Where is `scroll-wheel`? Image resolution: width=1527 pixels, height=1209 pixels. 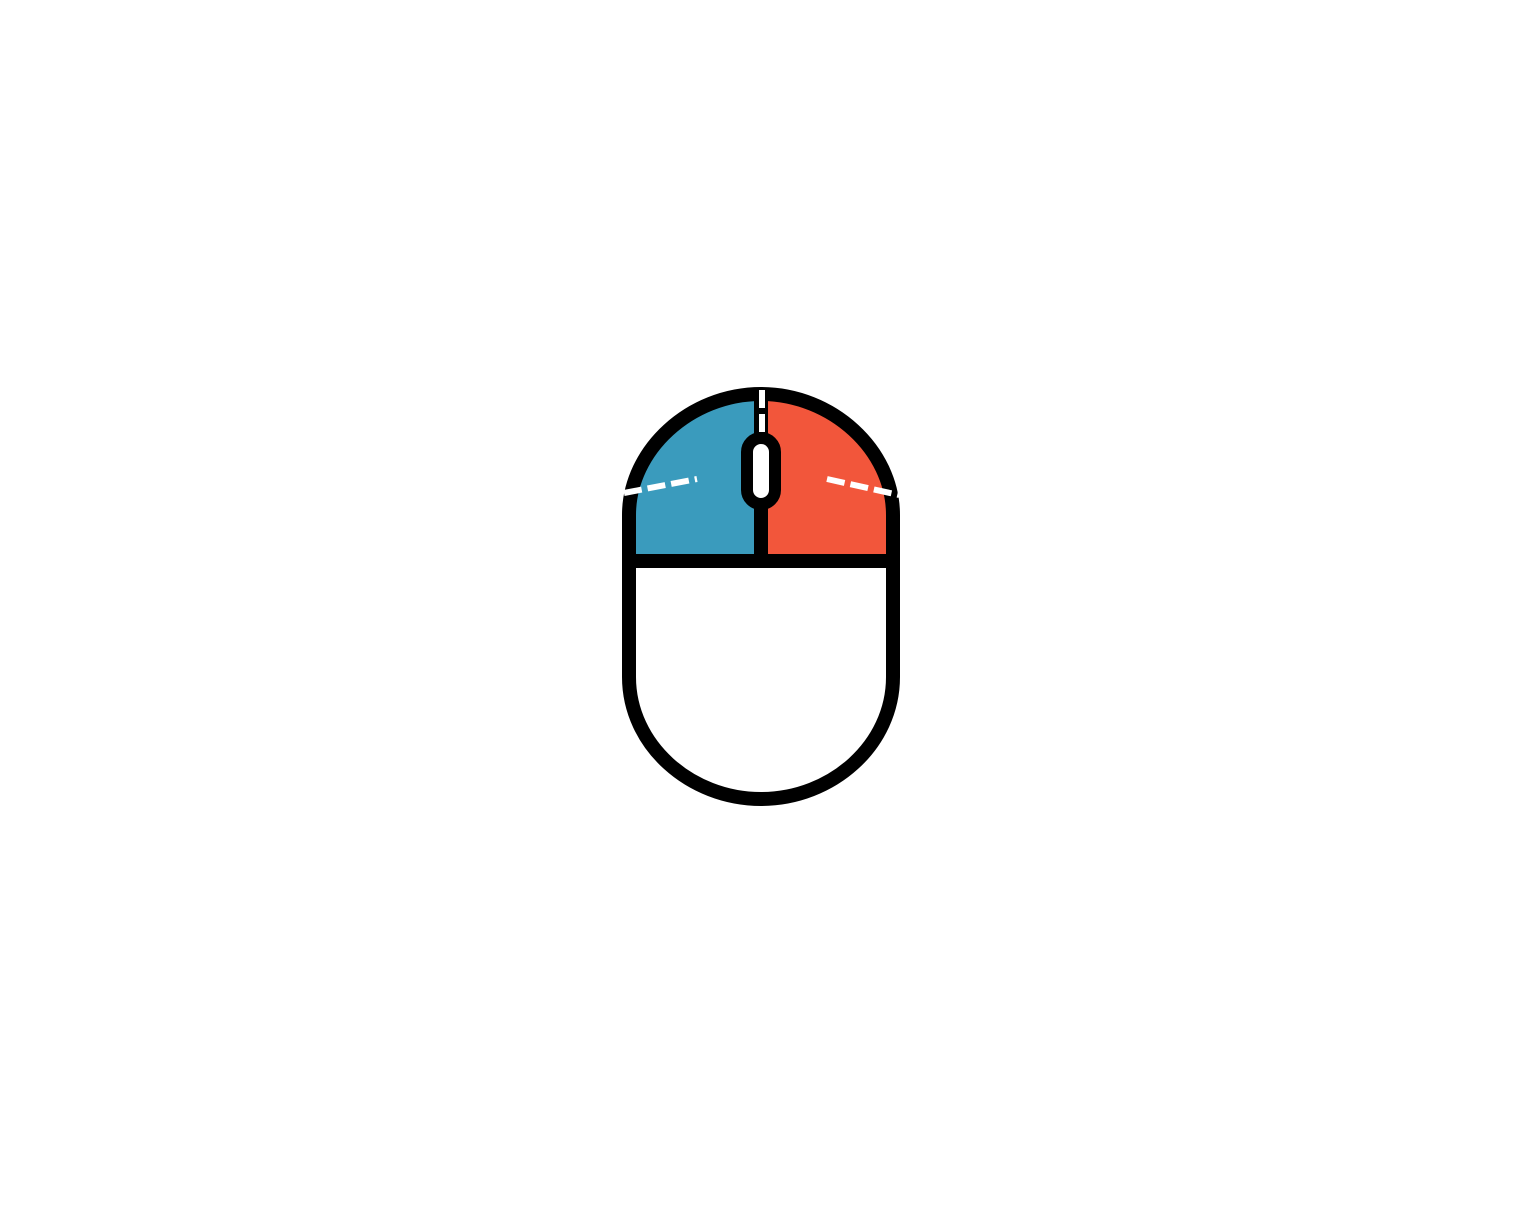 scroll-wheel is located at coordinates (761, 471).